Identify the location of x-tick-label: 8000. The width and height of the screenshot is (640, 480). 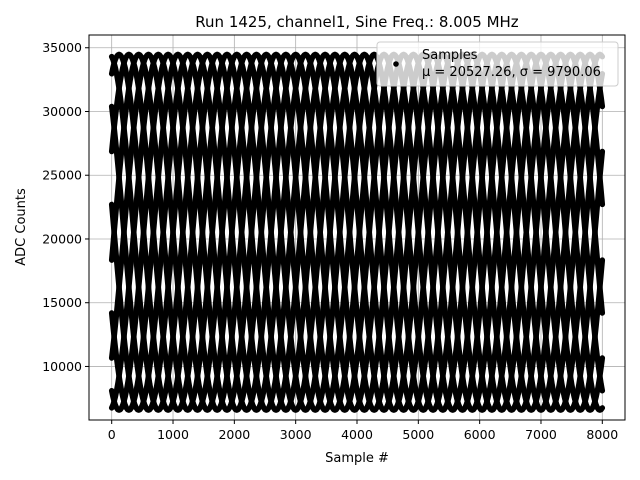
(602, 434).